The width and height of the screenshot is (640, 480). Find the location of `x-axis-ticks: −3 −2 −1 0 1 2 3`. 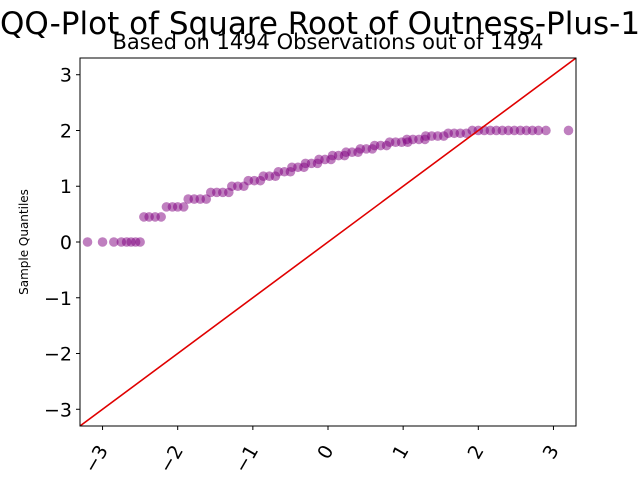

x-axis-ticks: −3 −2 −1 0 1 2 3 is located at coordinates (322, 451).